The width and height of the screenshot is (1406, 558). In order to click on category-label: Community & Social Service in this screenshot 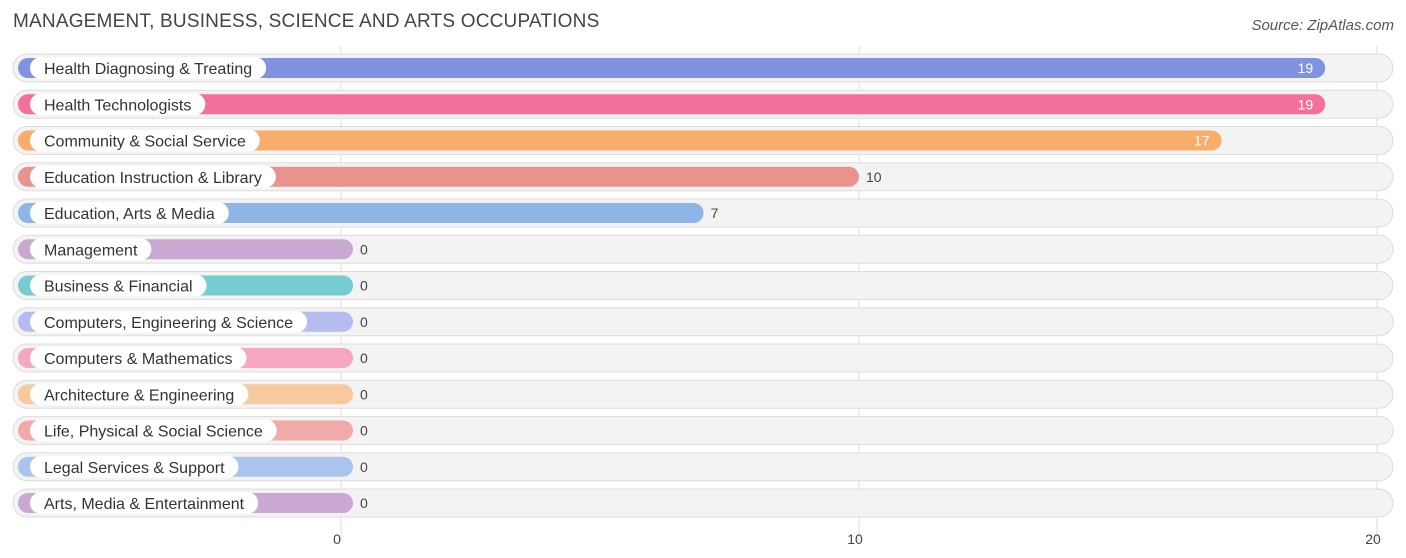, I will do `click(145, 142)`.